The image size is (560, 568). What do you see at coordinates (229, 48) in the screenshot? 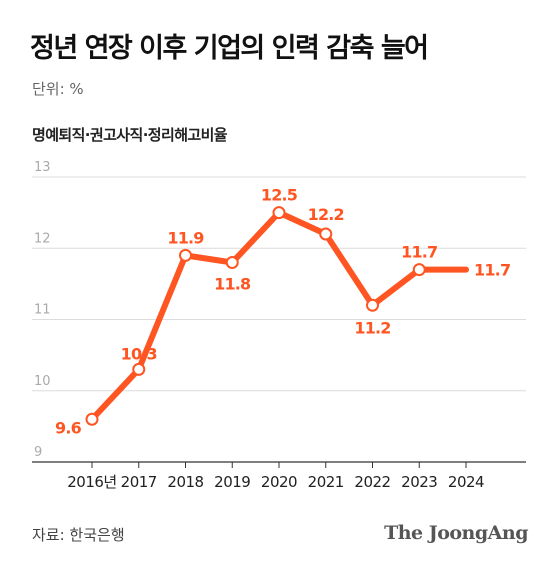
I see `chart-title: 정년 연장 이후 기업의 인력 감축 늘어` at bounding box center [229, 48].